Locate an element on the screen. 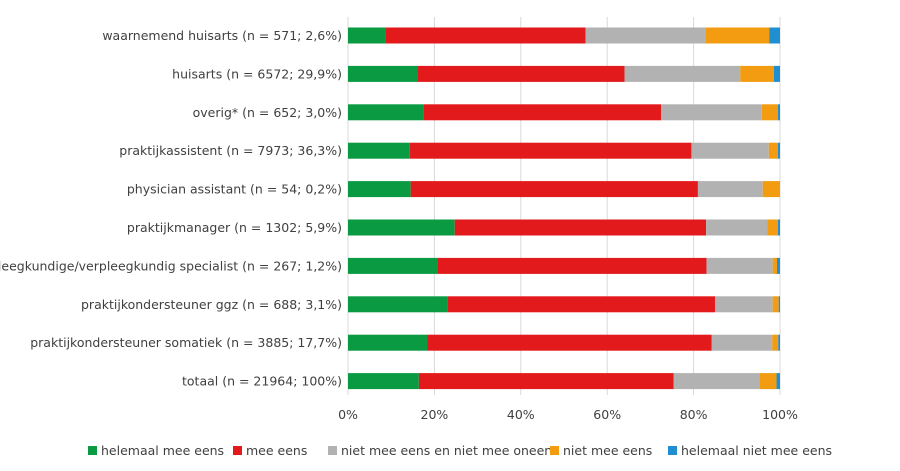 This screenshot has width=900, height=471. category-label: overig* (n = 652; 3,0%) is located at coordinates (267, 112).